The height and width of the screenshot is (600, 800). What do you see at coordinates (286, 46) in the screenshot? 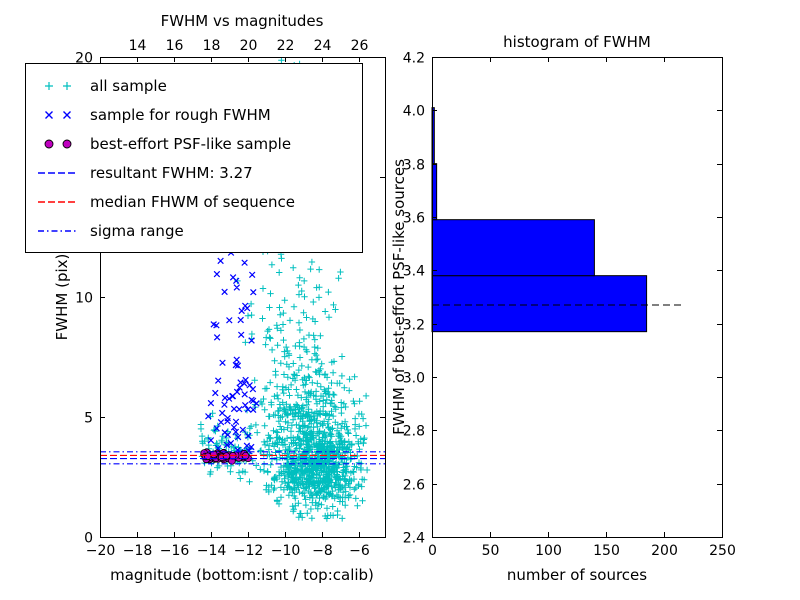
I see `svg-text: 22` at bounding box center [286, 46].